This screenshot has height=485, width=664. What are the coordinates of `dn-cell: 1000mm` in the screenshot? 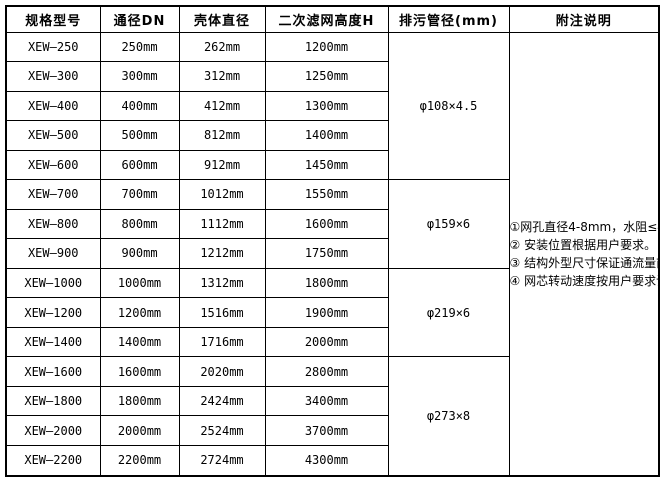 It's located at (139, 283).